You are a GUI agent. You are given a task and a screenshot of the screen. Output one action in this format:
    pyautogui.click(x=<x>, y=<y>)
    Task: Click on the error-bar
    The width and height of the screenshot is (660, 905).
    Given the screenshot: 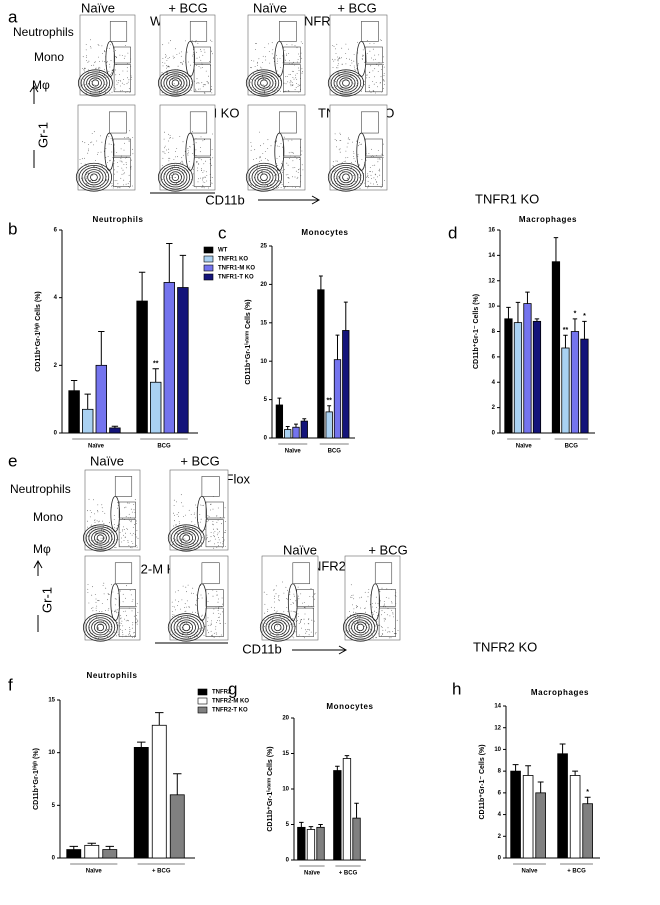 What is the action you would take?
    pyautogui.click(x=584, y=330)
    